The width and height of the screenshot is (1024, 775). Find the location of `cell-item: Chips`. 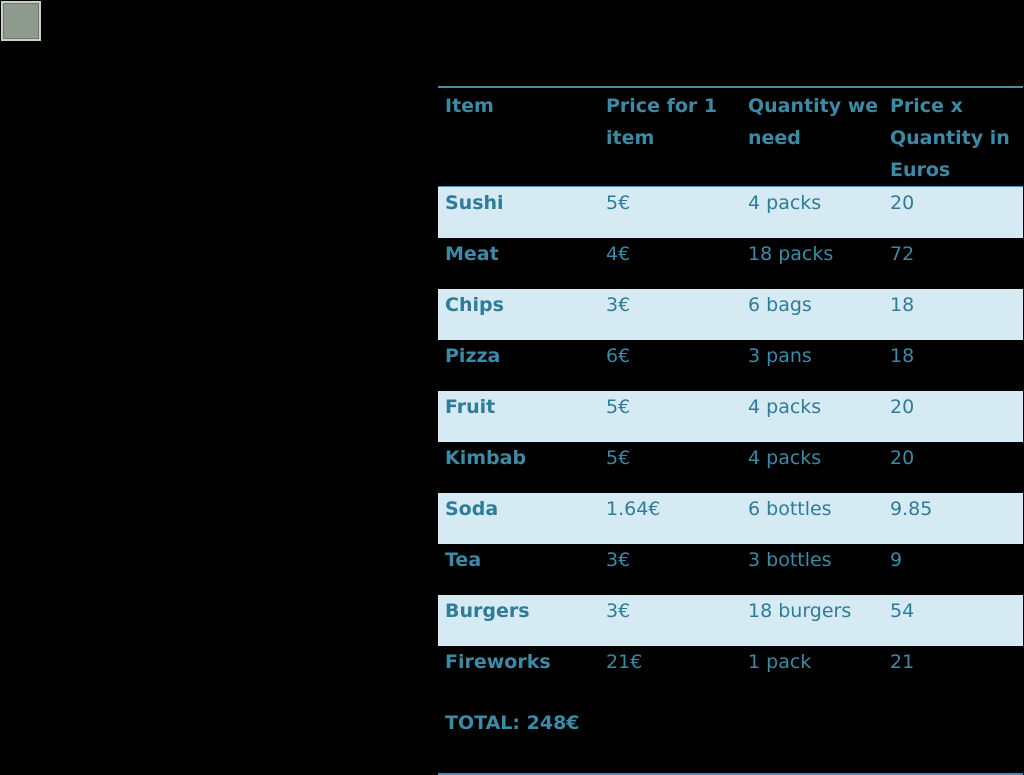

cell-item: Chips is located at coordinates (518, 314).